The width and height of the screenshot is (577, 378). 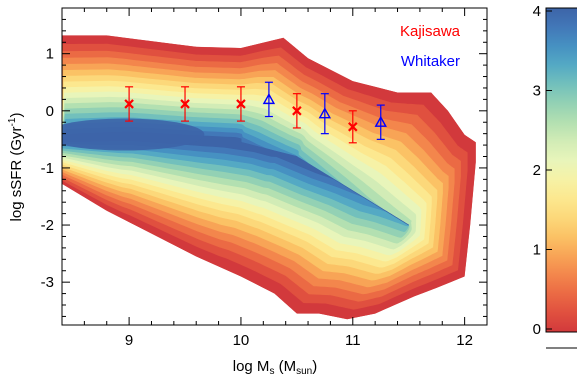 I want to click on y-tick-label: -2, so click(x=47, y=225).